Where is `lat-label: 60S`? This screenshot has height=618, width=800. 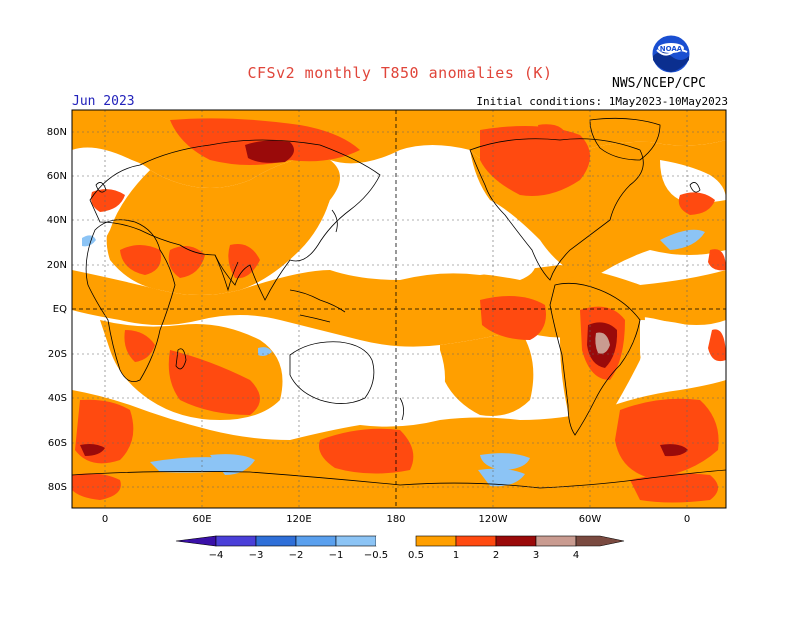 lat-label: 60S is located at coordinates (57, 443).